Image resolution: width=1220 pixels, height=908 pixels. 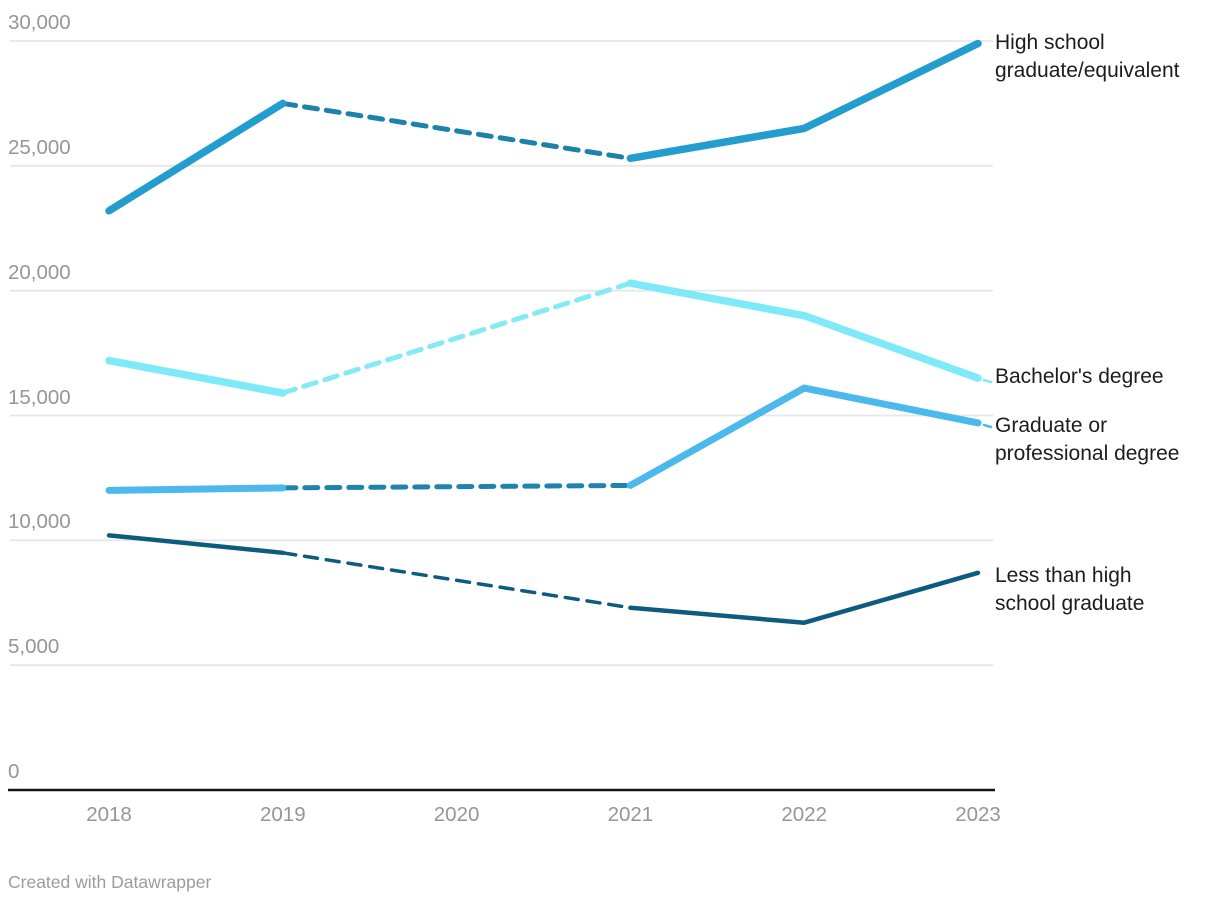 I want to click on series-label-less-than-high-school: Less than high school graduate, so click(x=1070, y=589).